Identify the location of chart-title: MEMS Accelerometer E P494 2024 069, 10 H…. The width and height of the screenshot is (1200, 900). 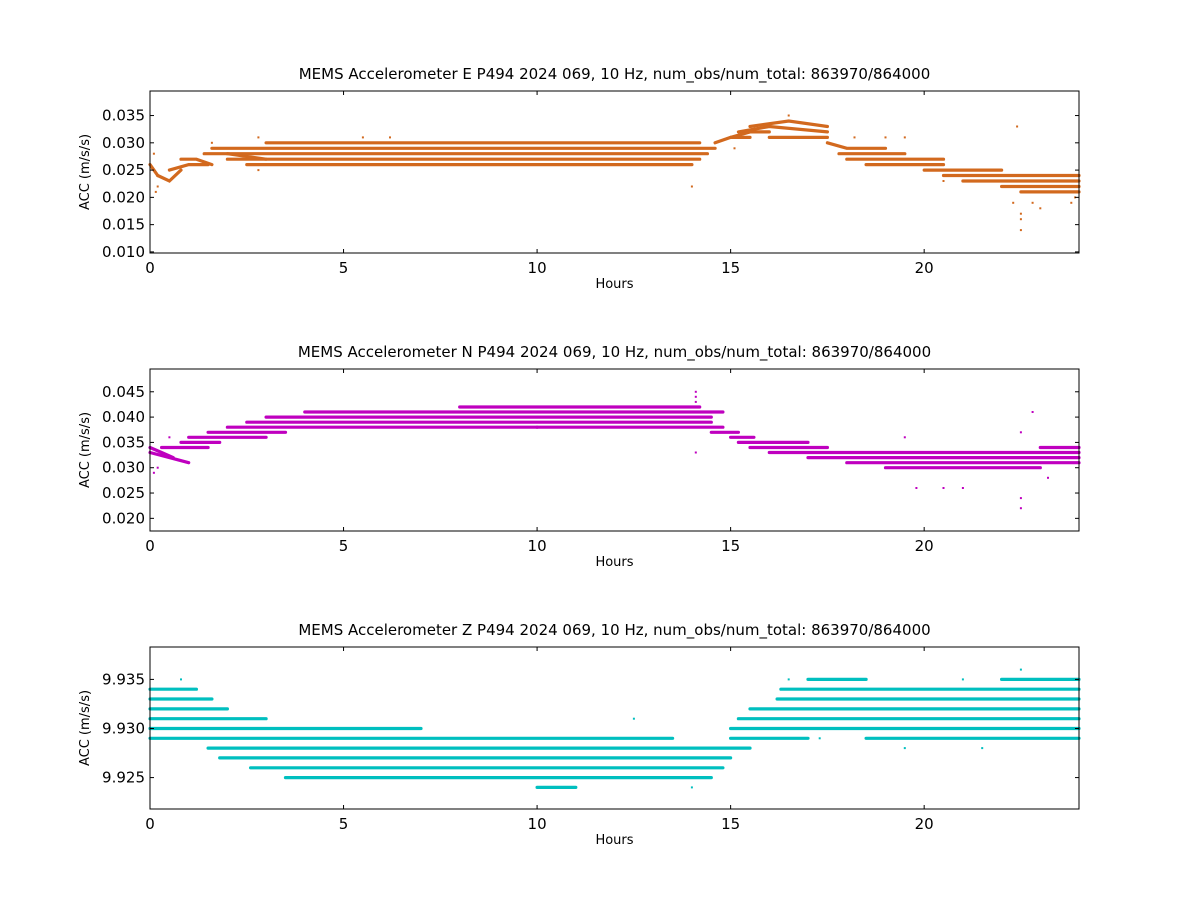
(615, 74).